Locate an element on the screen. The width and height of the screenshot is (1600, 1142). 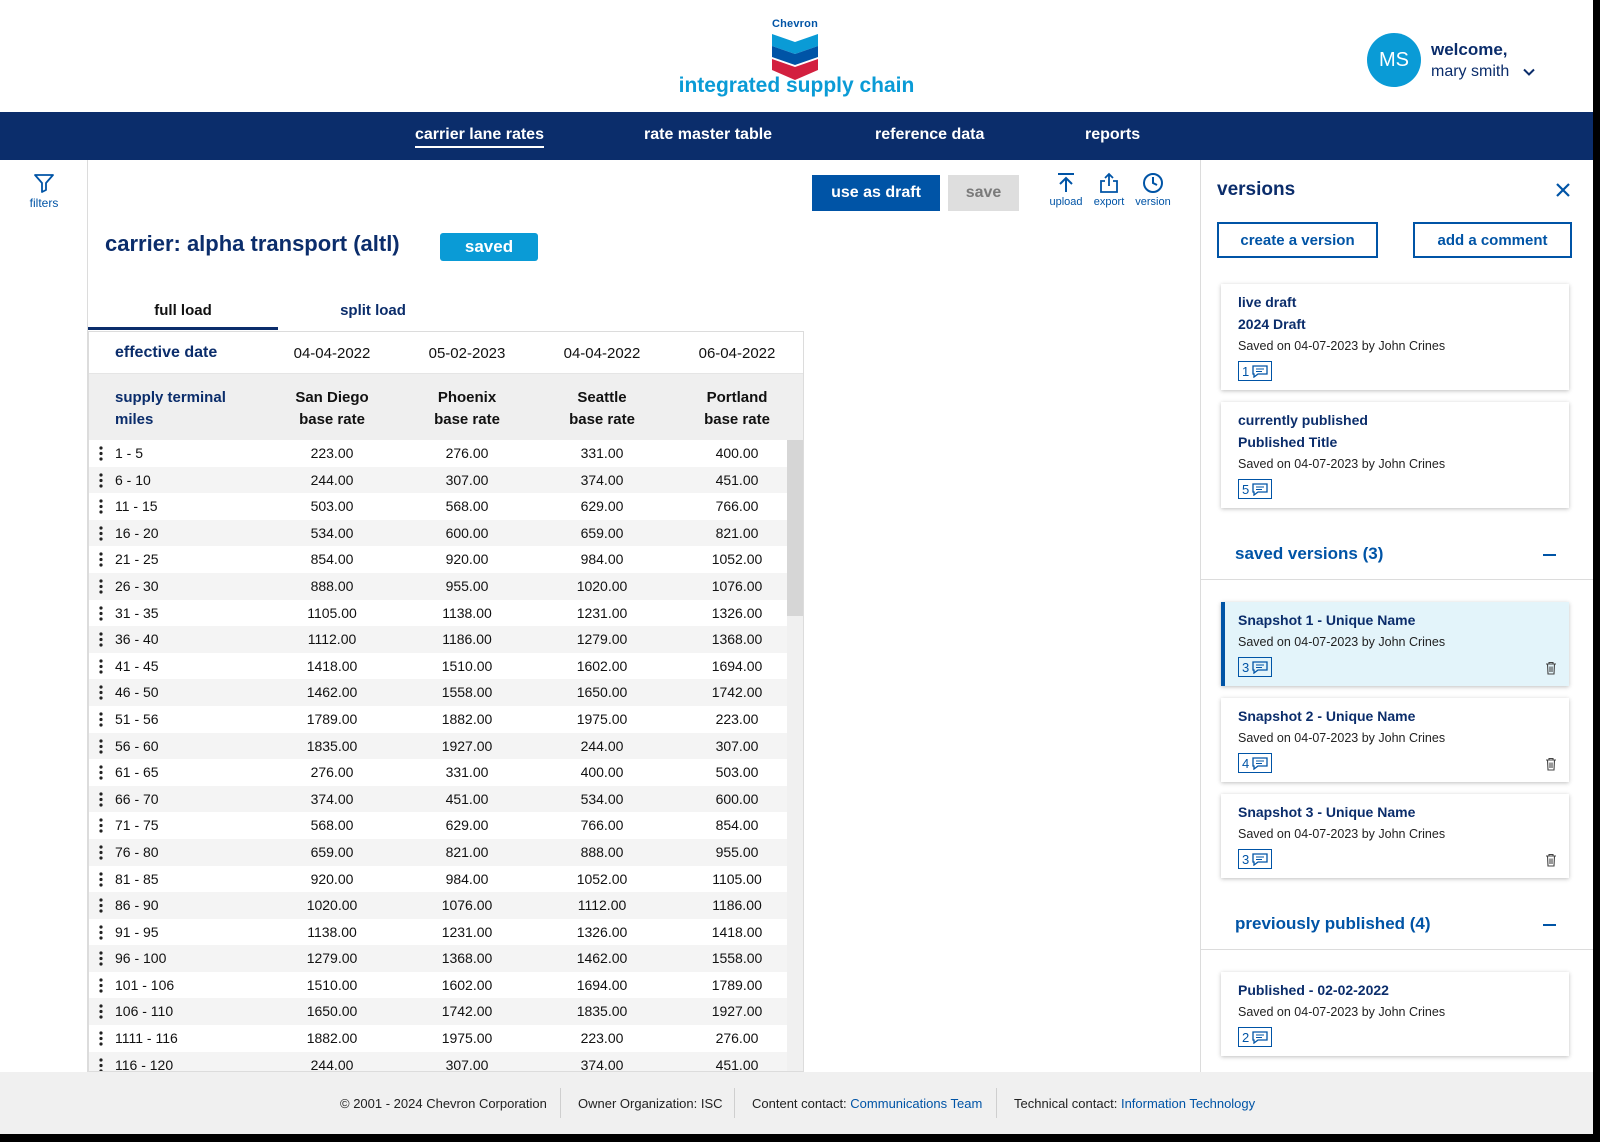
table-row: 81 - 85 920.00 984.00 1052.00 1105.00 is located at coordinates (438, 879).